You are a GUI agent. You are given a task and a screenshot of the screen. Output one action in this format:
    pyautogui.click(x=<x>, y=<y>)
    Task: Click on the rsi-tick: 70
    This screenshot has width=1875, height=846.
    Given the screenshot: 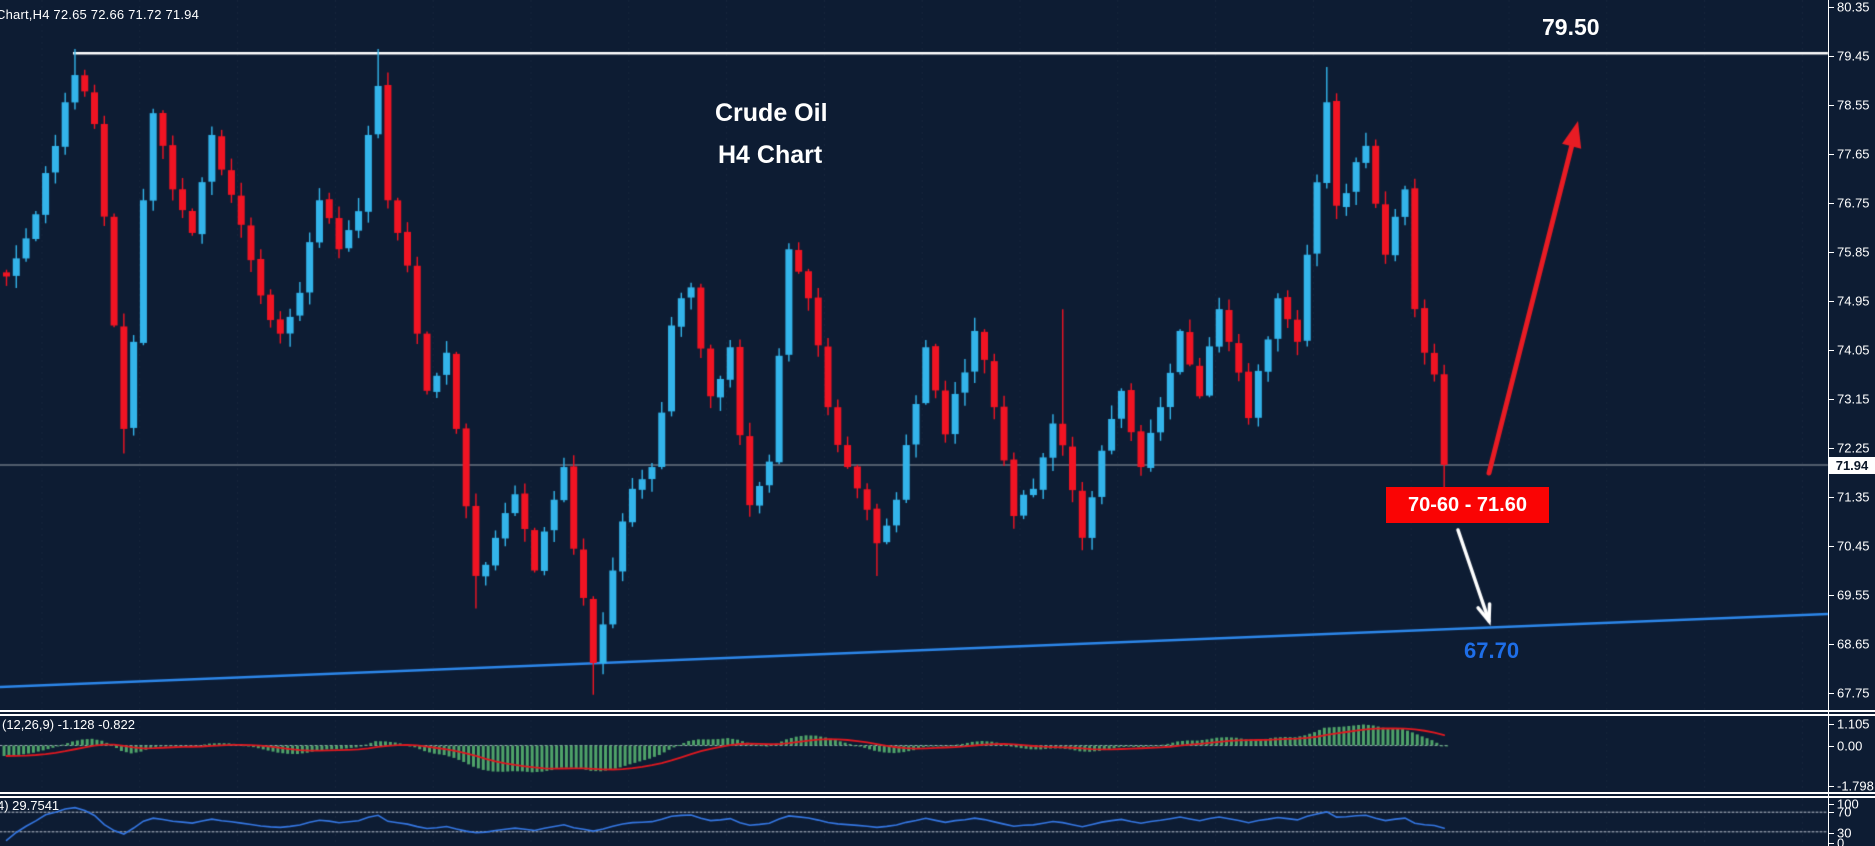 What is the action you would take?
    pyautogui.click(x=1844, y=812)
    